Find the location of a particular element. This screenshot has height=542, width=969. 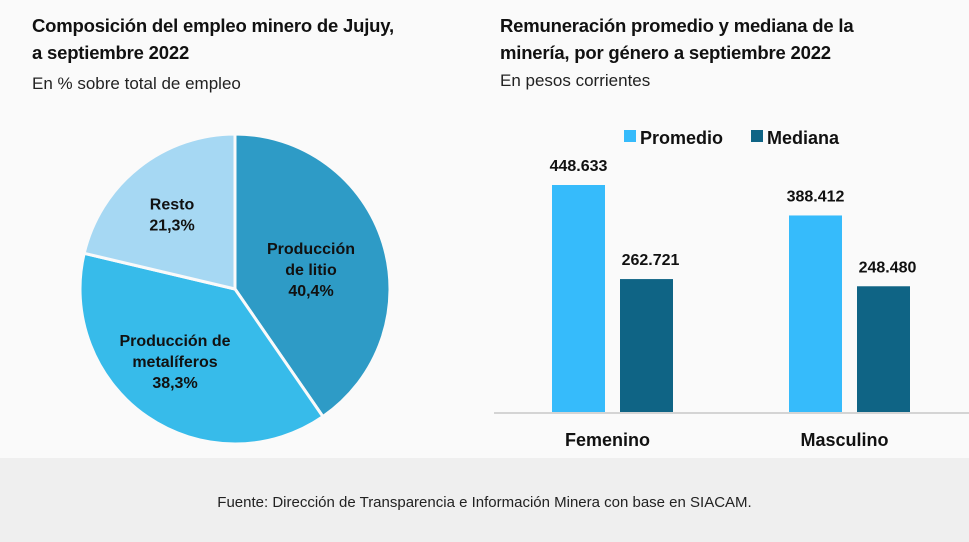

legend-label: Promedio is located at coordinates (681, 138).